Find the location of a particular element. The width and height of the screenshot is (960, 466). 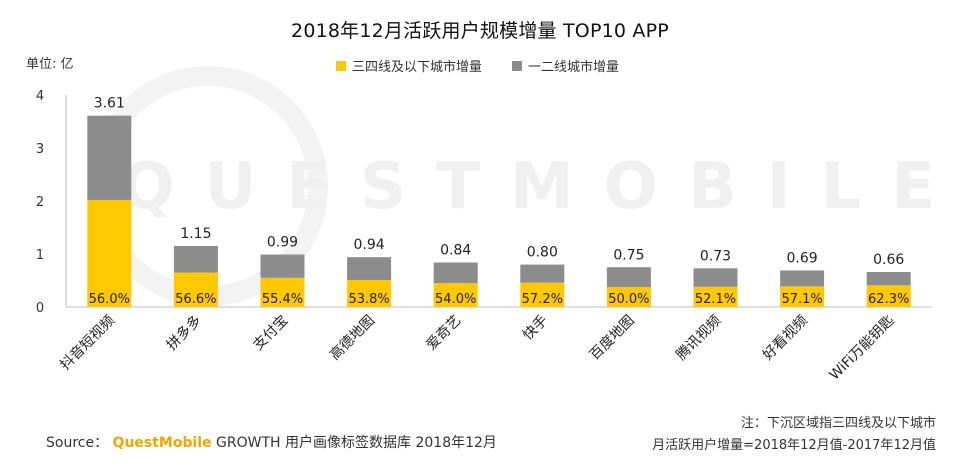

bar-total-label: 0.84 is located at coordinates (455, 250).